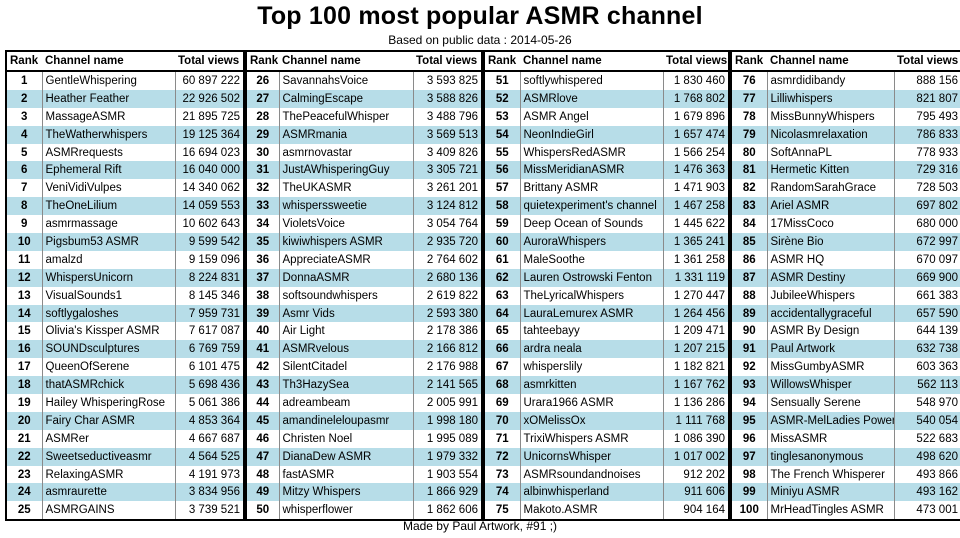  I want to click on total-views-cell: 1 476 363, so click(696, 170).